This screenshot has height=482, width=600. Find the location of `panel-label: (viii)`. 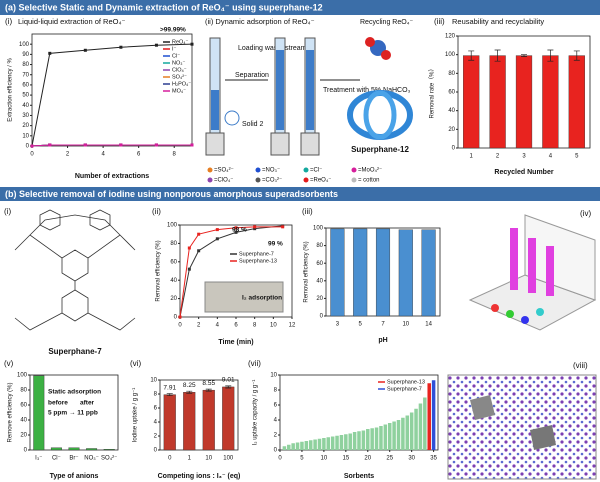

panel-label: (viii) is located at coordinates (580, 365).